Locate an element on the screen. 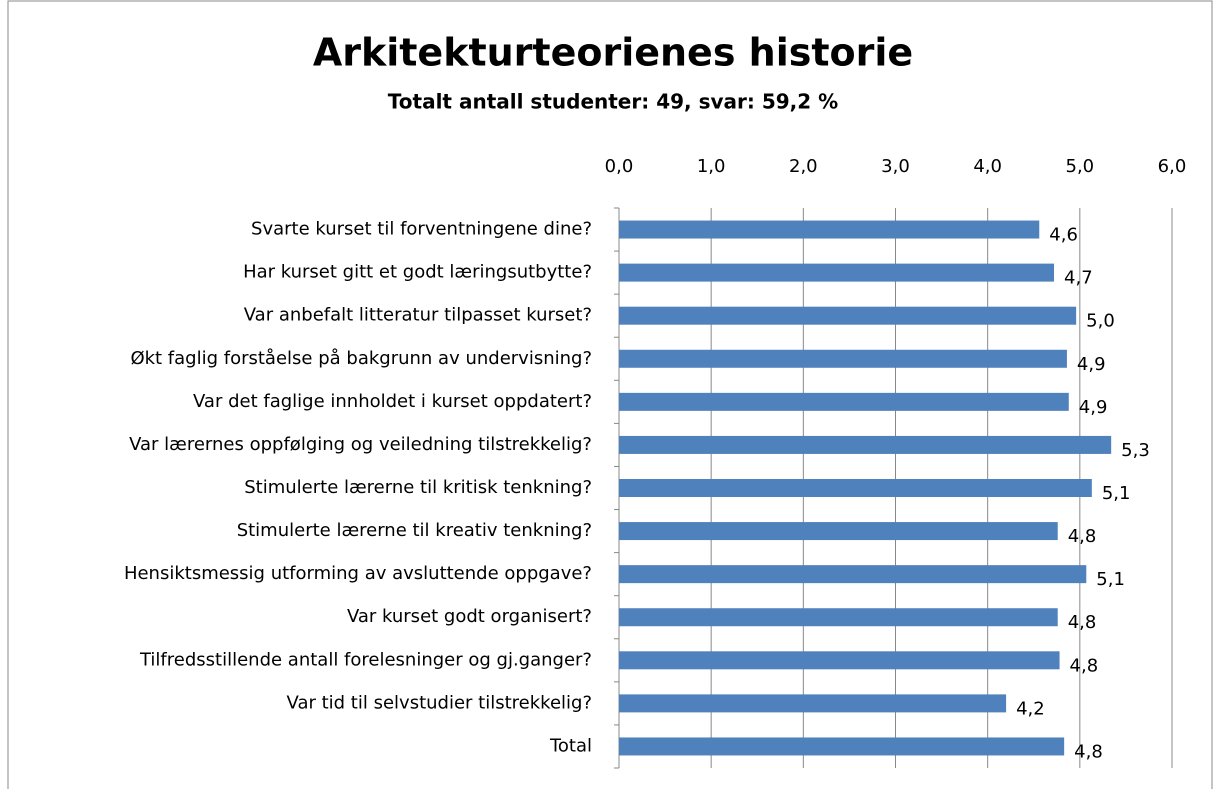 Image resolution: width=1214 pixels, height=789 pixels. value-label: 5,0 is located at coordinates (1100, 321).